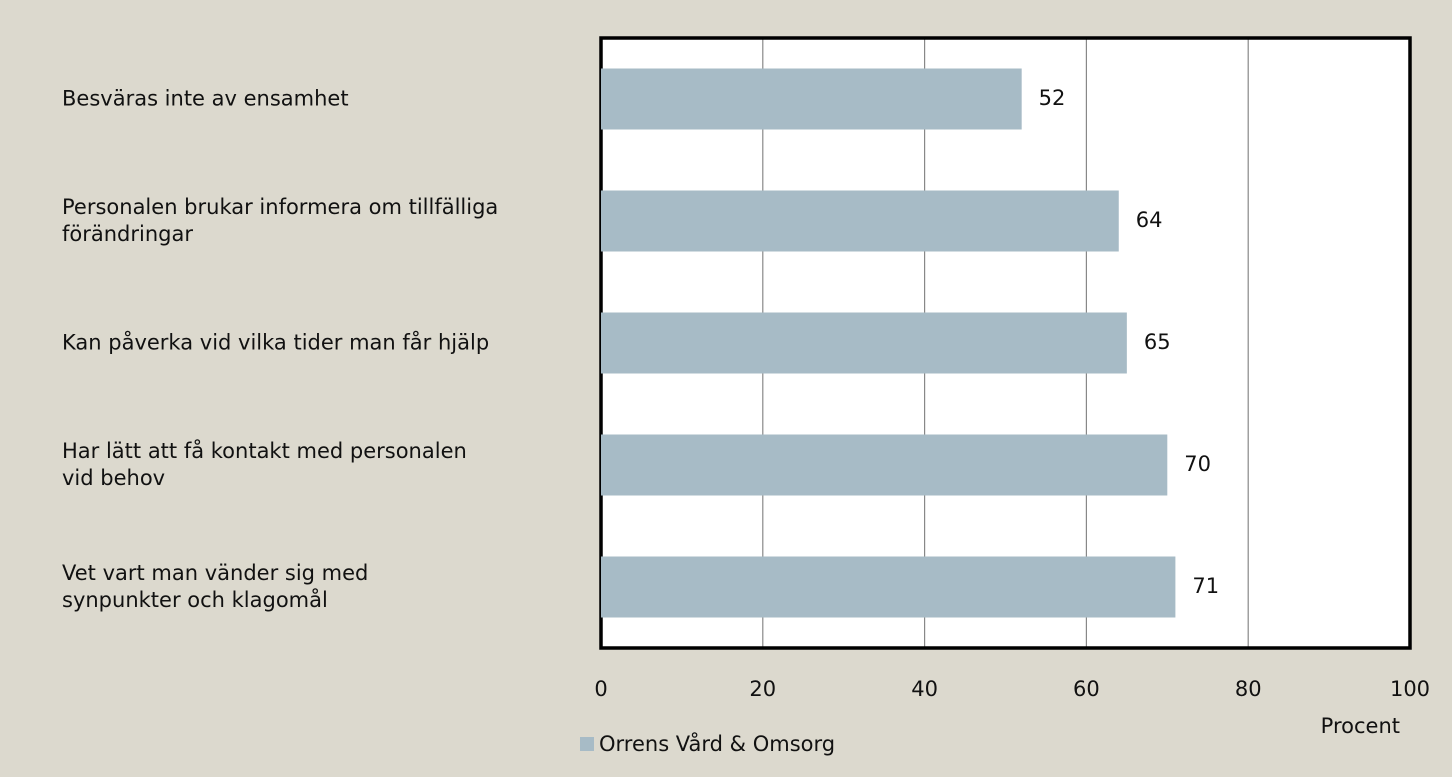  I want to click on legend-swatch, so click(587, 744).